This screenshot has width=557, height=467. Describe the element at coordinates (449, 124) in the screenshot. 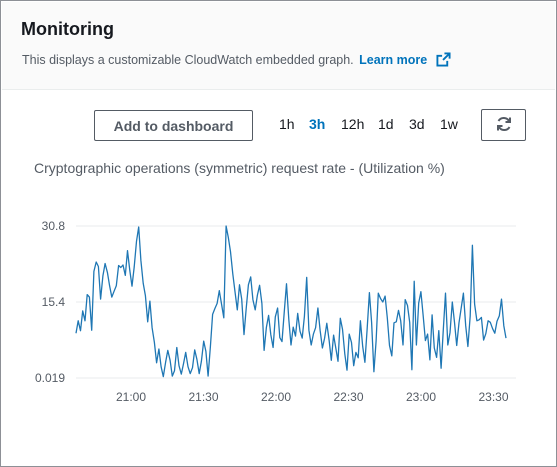

I see `range-1w: 1w` at that location.